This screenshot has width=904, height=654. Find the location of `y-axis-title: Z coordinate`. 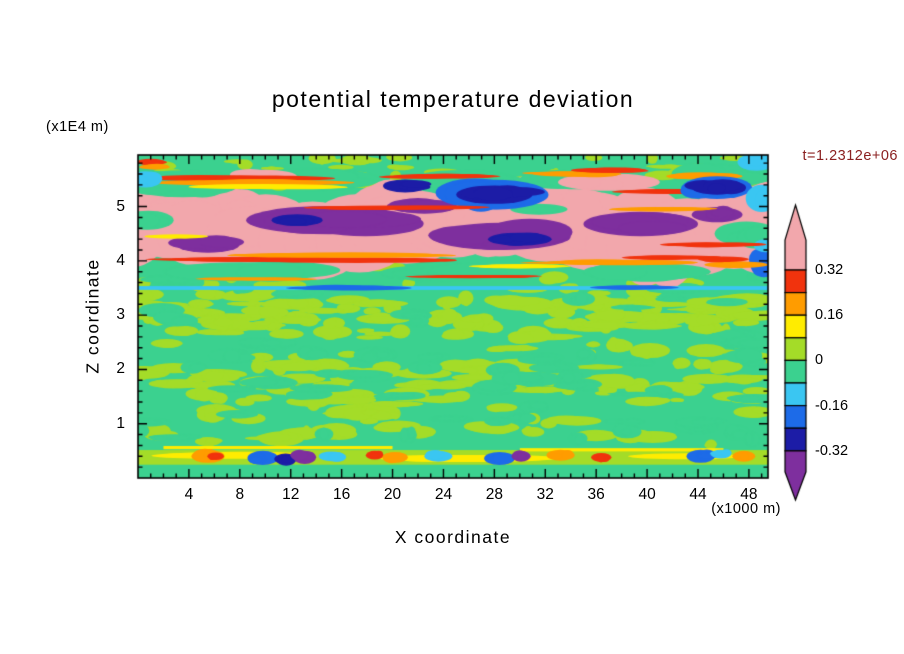

y-axis-title: Z coordinate is located at coordinates (92, 316).